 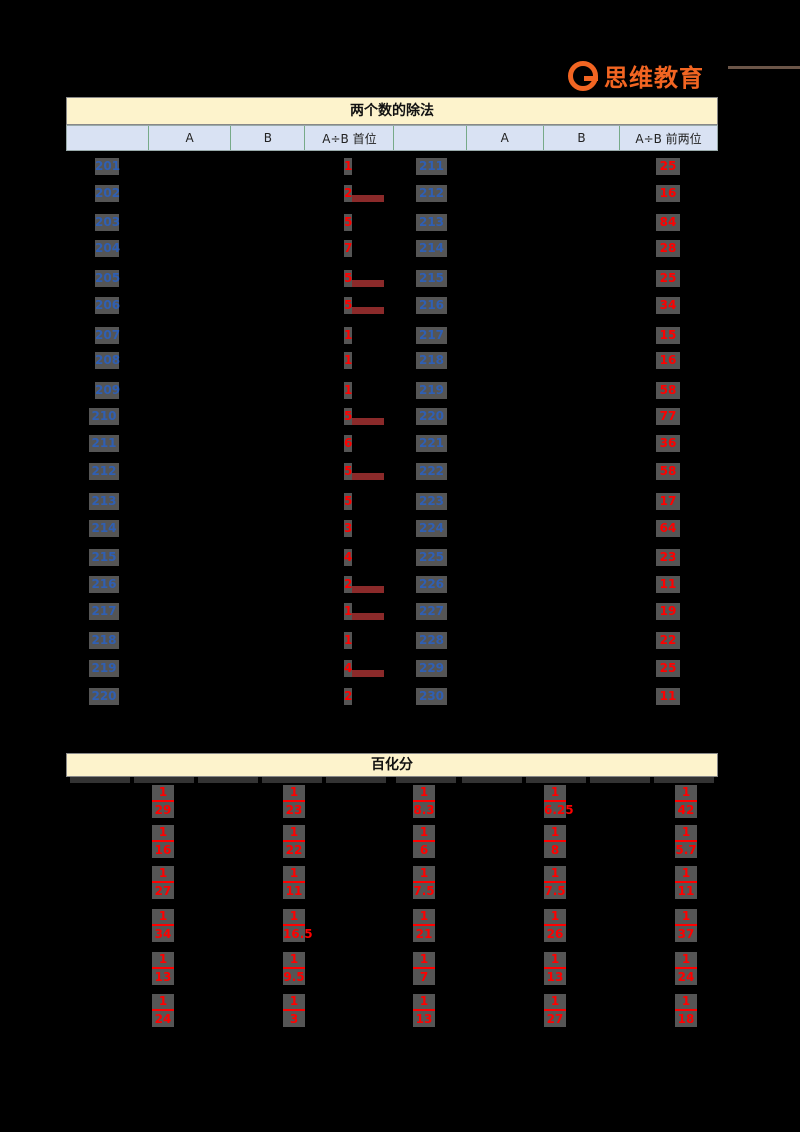 What do you see at coordinates (163, 841) in the screenshot?
I see `fraction-cell: 1 16` at bounding box center [163, 841].